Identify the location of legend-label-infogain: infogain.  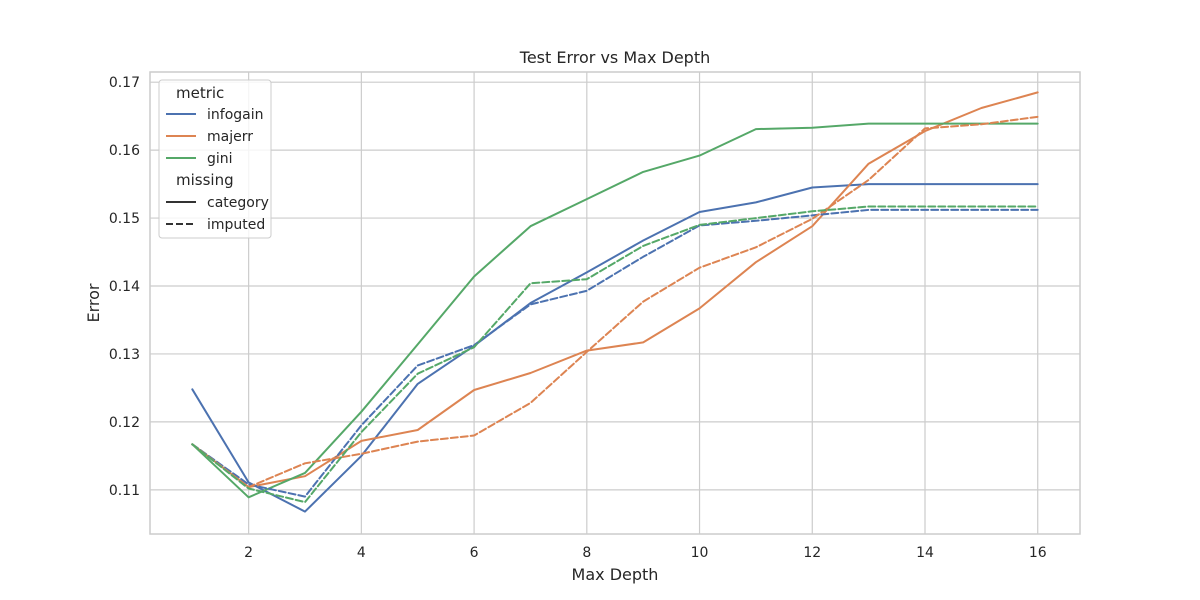
(235, 115).